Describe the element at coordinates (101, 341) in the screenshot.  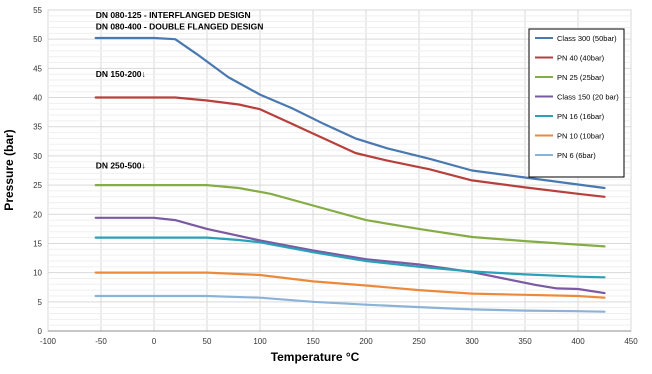
I see `x-tick-label: -50` at that location.